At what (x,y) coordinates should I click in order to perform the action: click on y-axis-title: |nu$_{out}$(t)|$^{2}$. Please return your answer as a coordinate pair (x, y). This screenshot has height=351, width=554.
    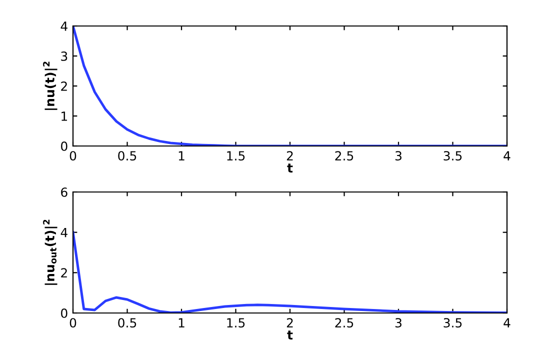
    Looking at the image, I should click on (50, 252).